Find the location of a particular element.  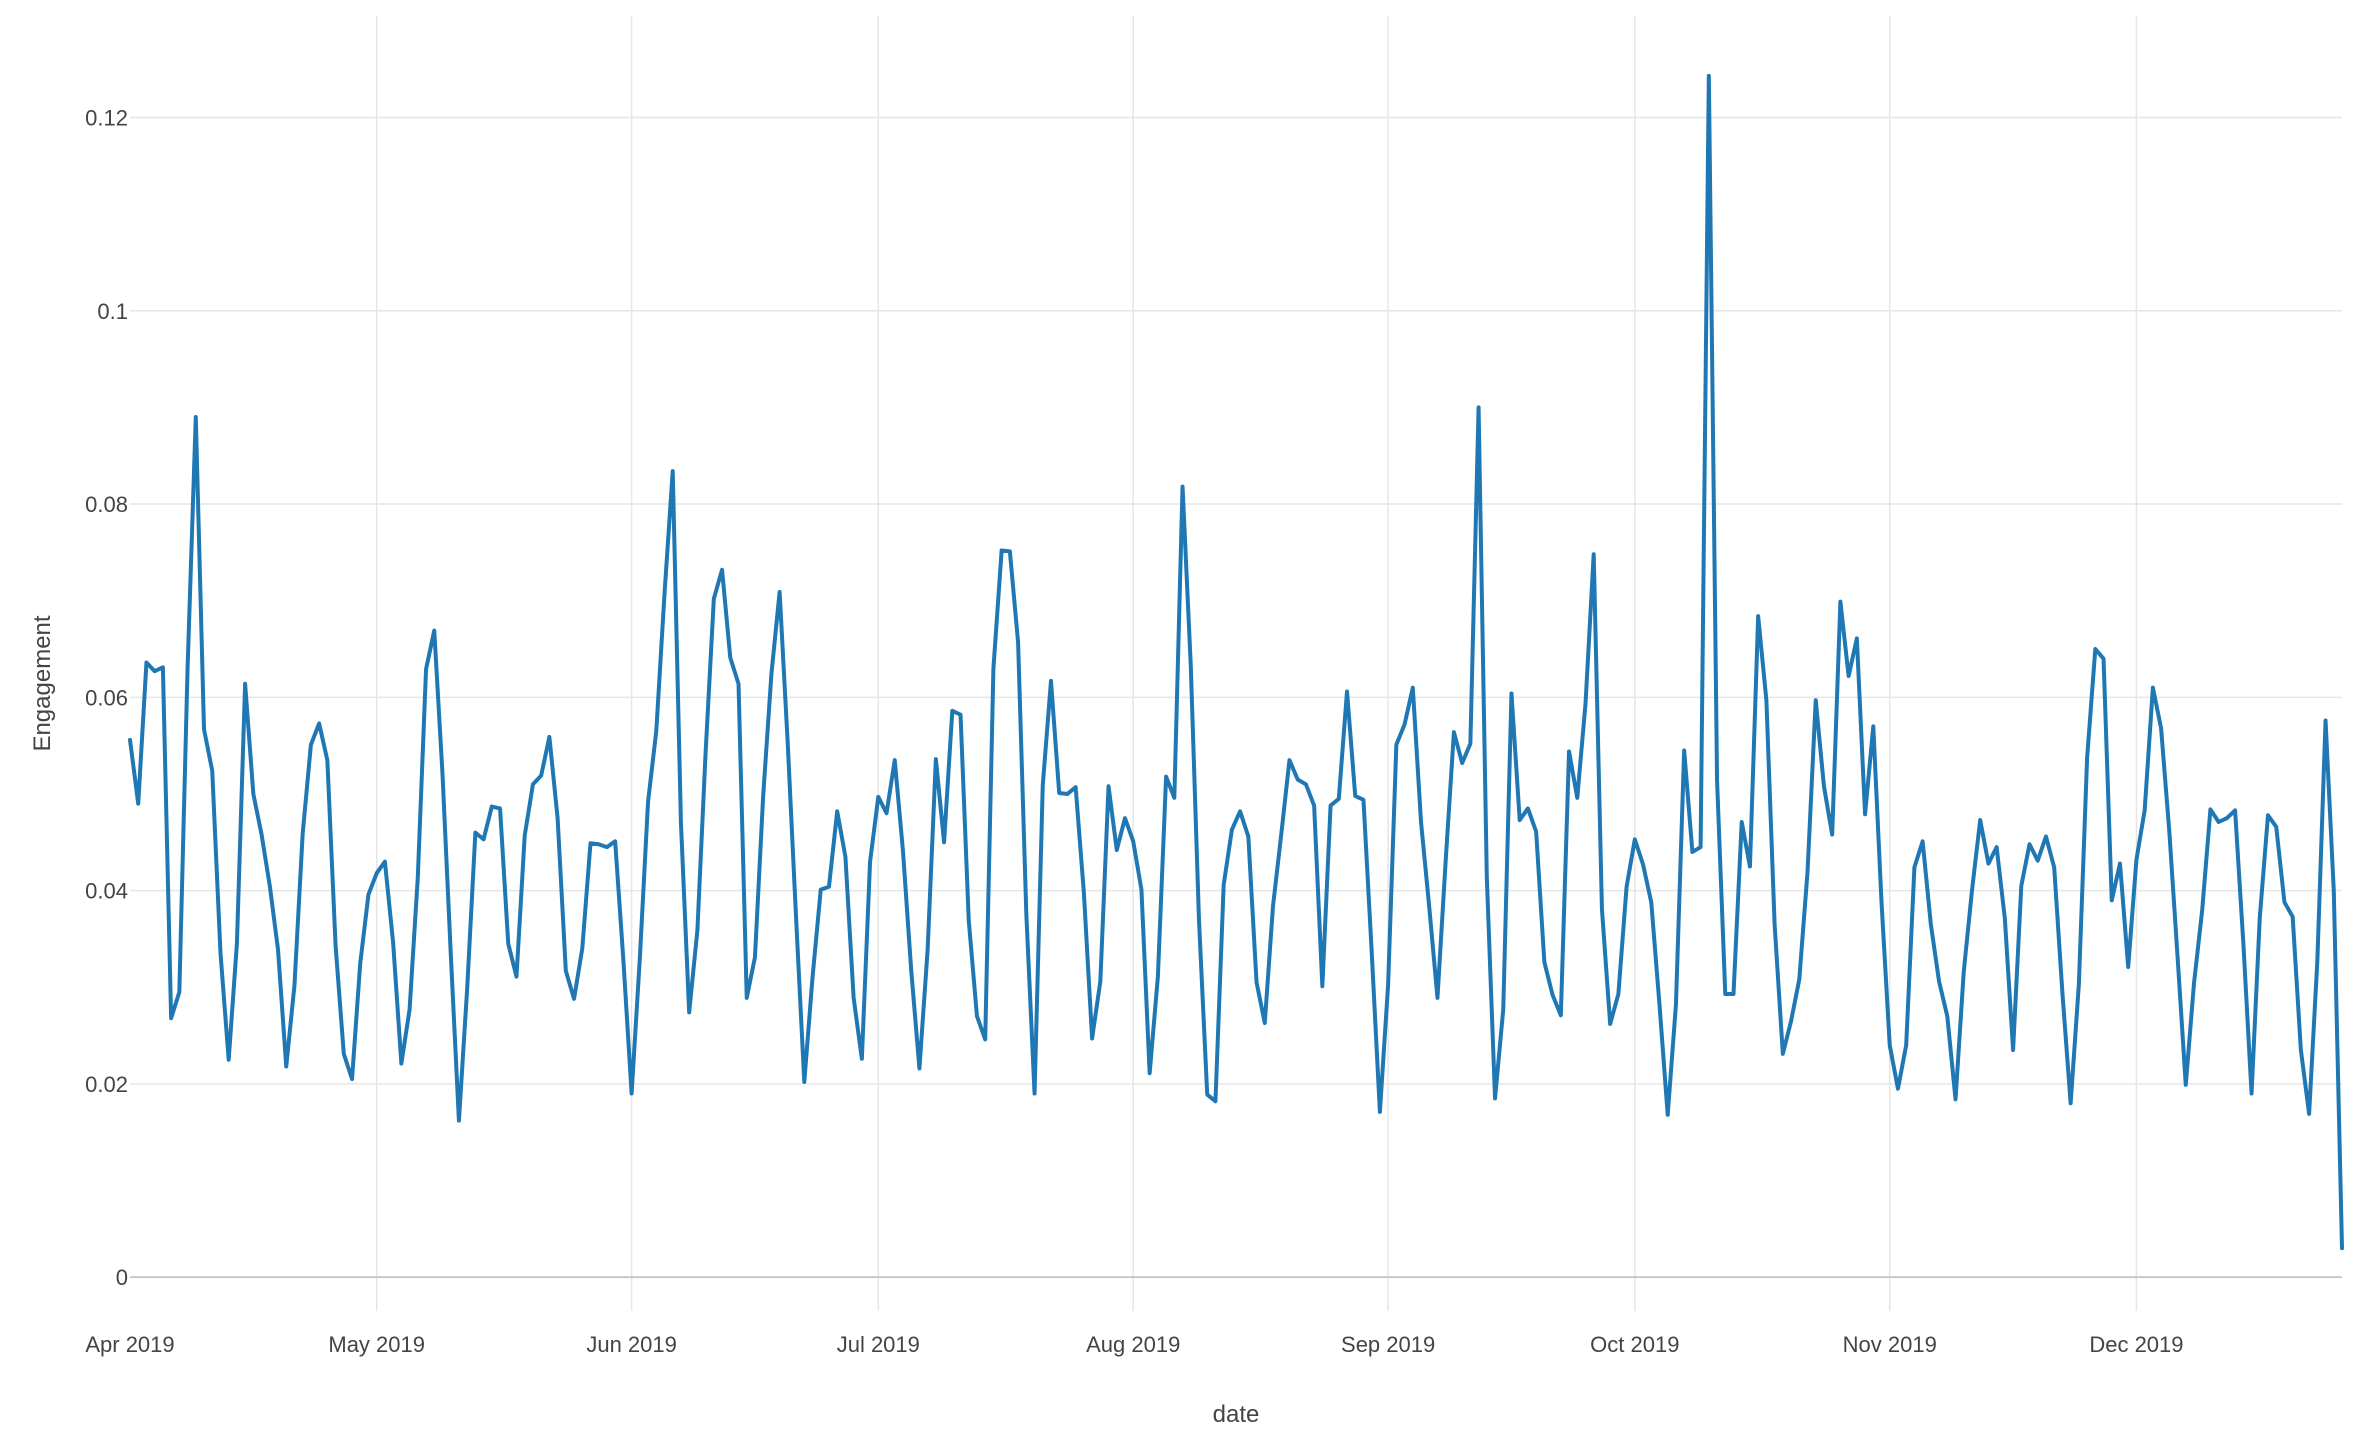

y-tick-labels: 0 0.02 0.04 0.06 0.08 0.1 0.12 is located at coordinates (106, 697).